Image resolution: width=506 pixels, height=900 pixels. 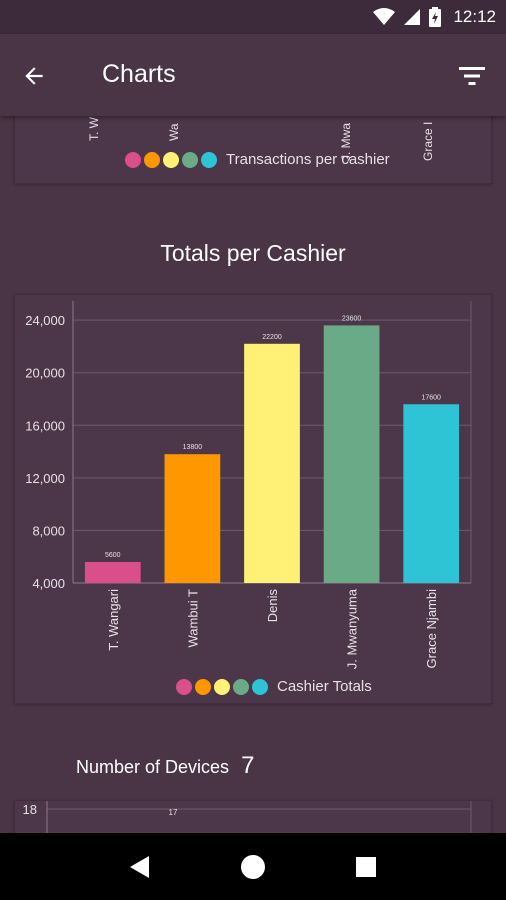 I want to click on recents-square-icon, so click(x=365, y=866).